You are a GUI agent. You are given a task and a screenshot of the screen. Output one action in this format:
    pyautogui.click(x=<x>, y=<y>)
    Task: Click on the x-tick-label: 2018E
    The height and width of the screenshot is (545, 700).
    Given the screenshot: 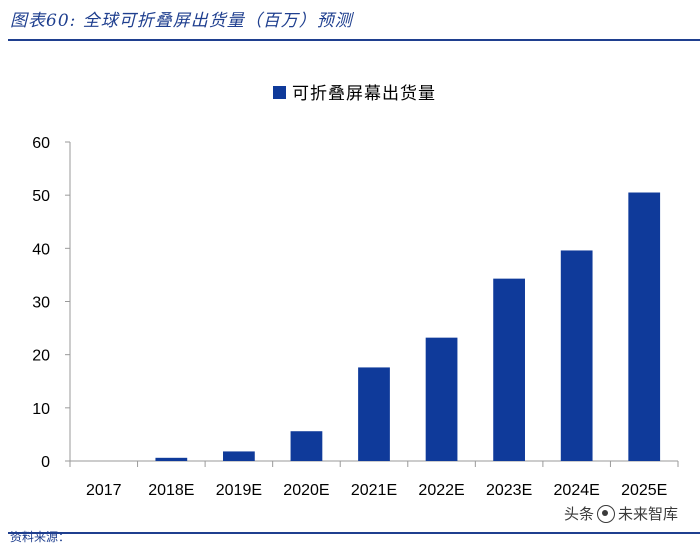 What is the action you would take?
    pyautogui.click(x=171, y=490)
    